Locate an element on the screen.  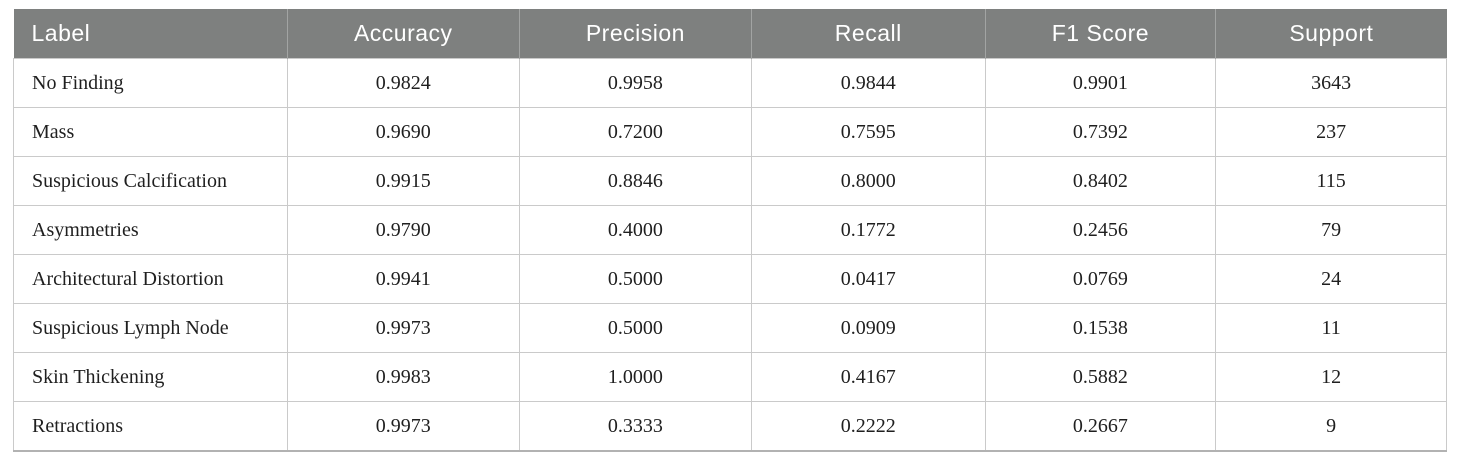
table-row: Mass 0.9690 0.7200 0.7595 0.7392 237 is located at coordinates (730, 132).